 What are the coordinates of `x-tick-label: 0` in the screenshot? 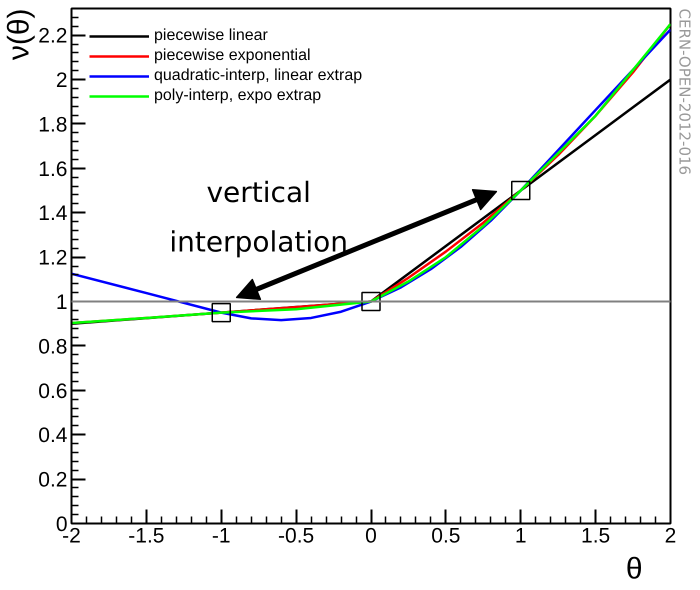 It's located at (371, 536).